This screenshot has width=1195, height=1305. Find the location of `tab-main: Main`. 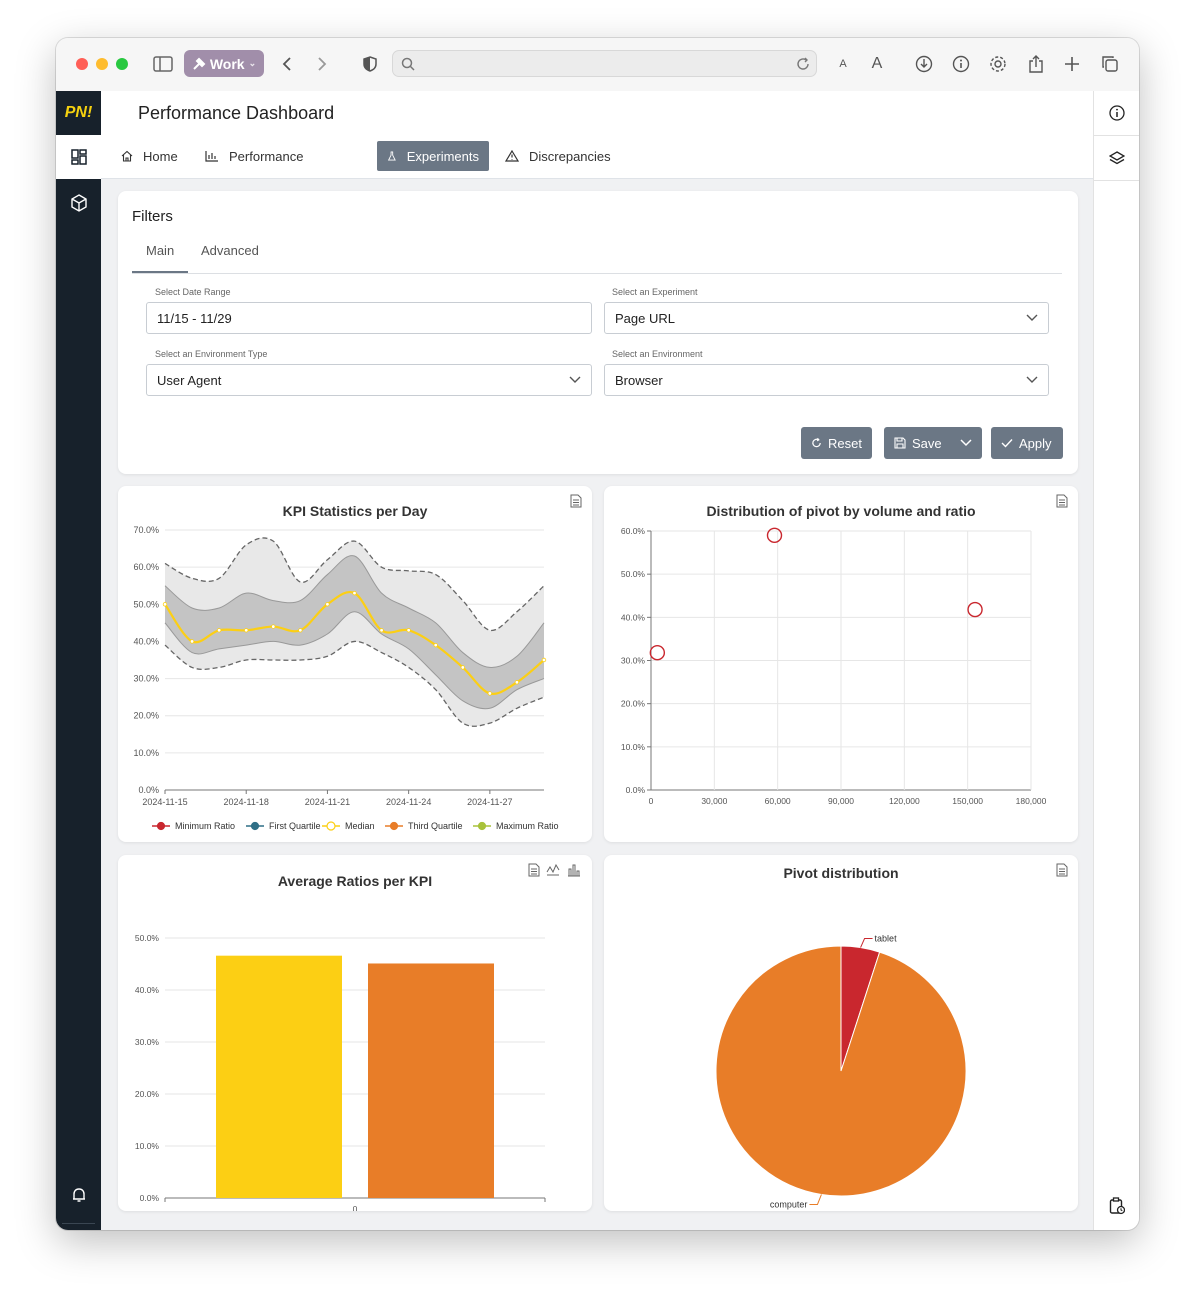

tab-main: Main is located at coordinates (160, 250).